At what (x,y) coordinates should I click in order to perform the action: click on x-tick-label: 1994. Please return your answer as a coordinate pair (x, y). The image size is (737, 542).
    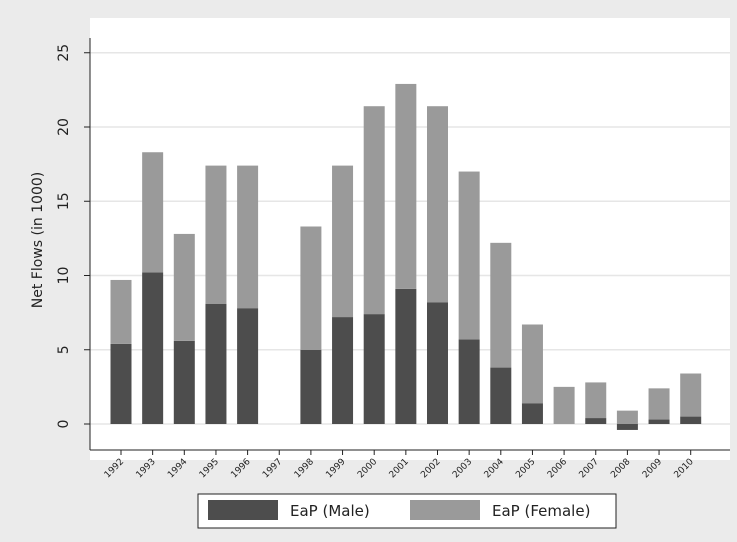
    Looking at the image, I should click on (177, 468).